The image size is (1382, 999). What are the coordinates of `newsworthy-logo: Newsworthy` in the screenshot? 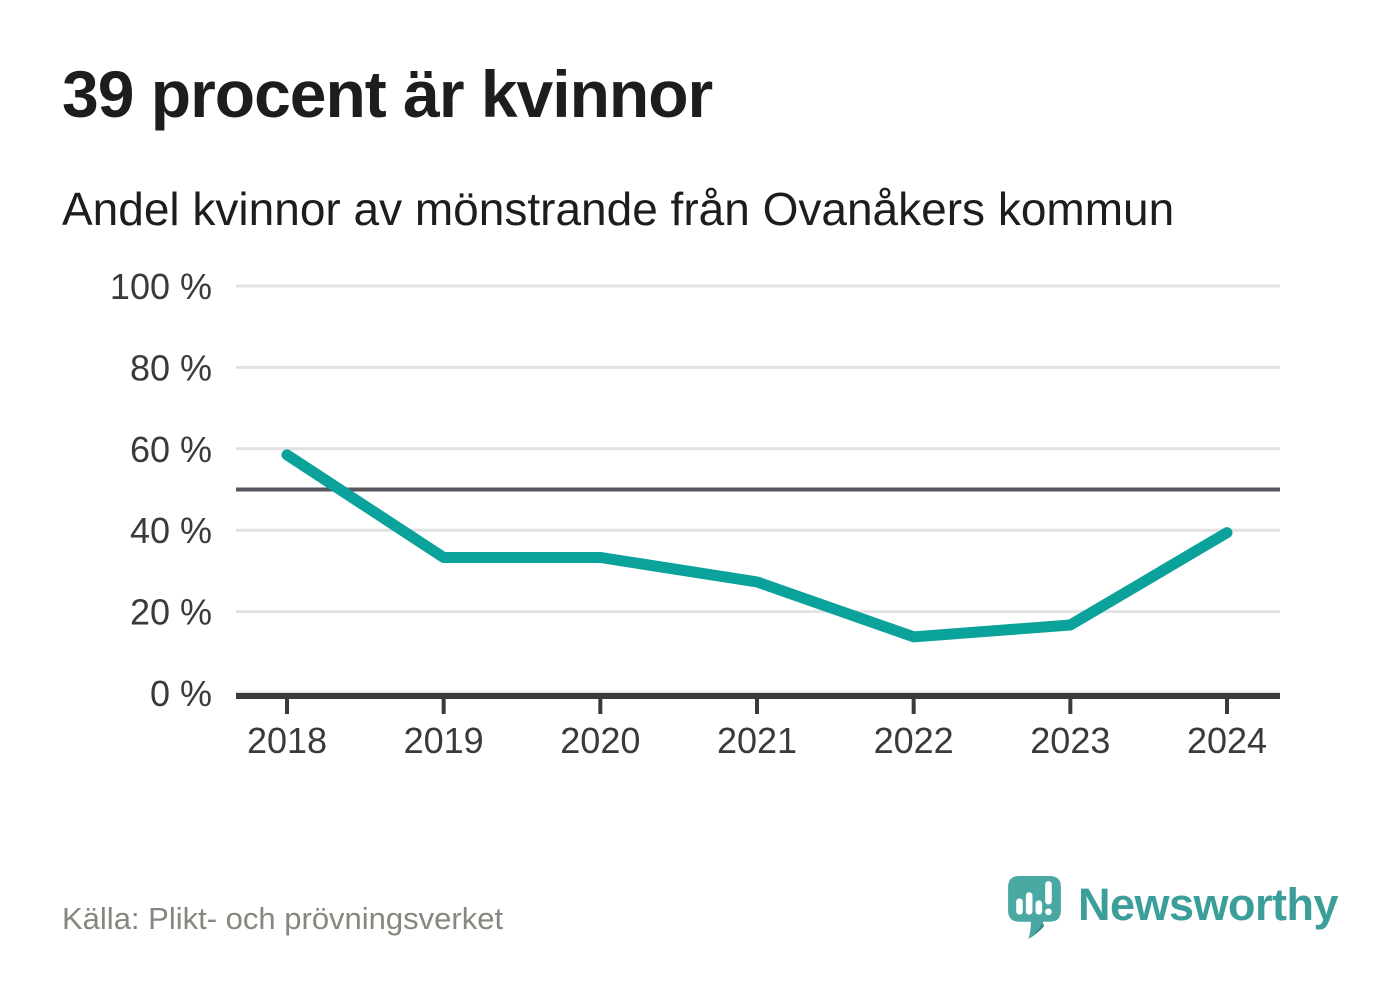 It's located at (1173, 908).